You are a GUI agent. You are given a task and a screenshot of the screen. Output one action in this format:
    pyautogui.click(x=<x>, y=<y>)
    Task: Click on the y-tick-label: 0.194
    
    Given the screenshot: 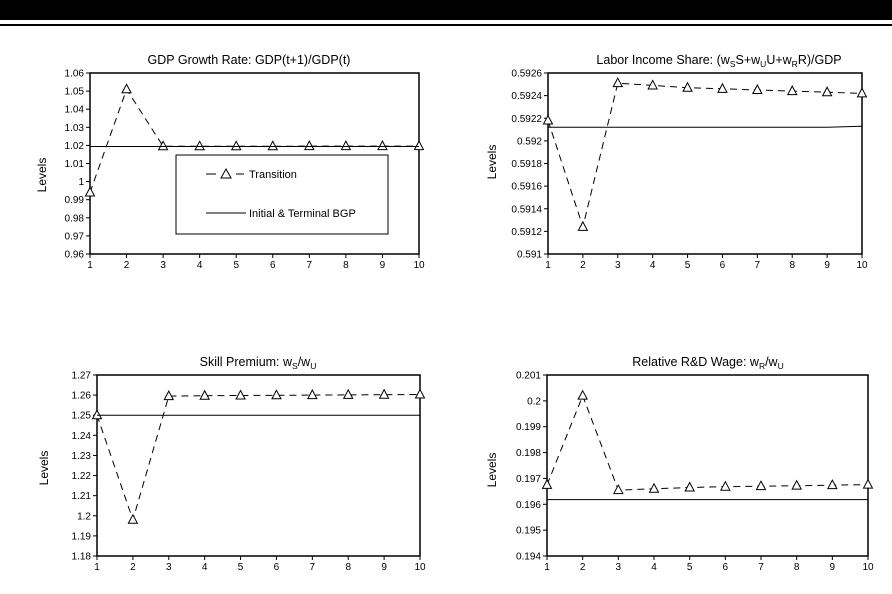 What is the action you would take?
    pyautogui.click(x=528, y=557)
    